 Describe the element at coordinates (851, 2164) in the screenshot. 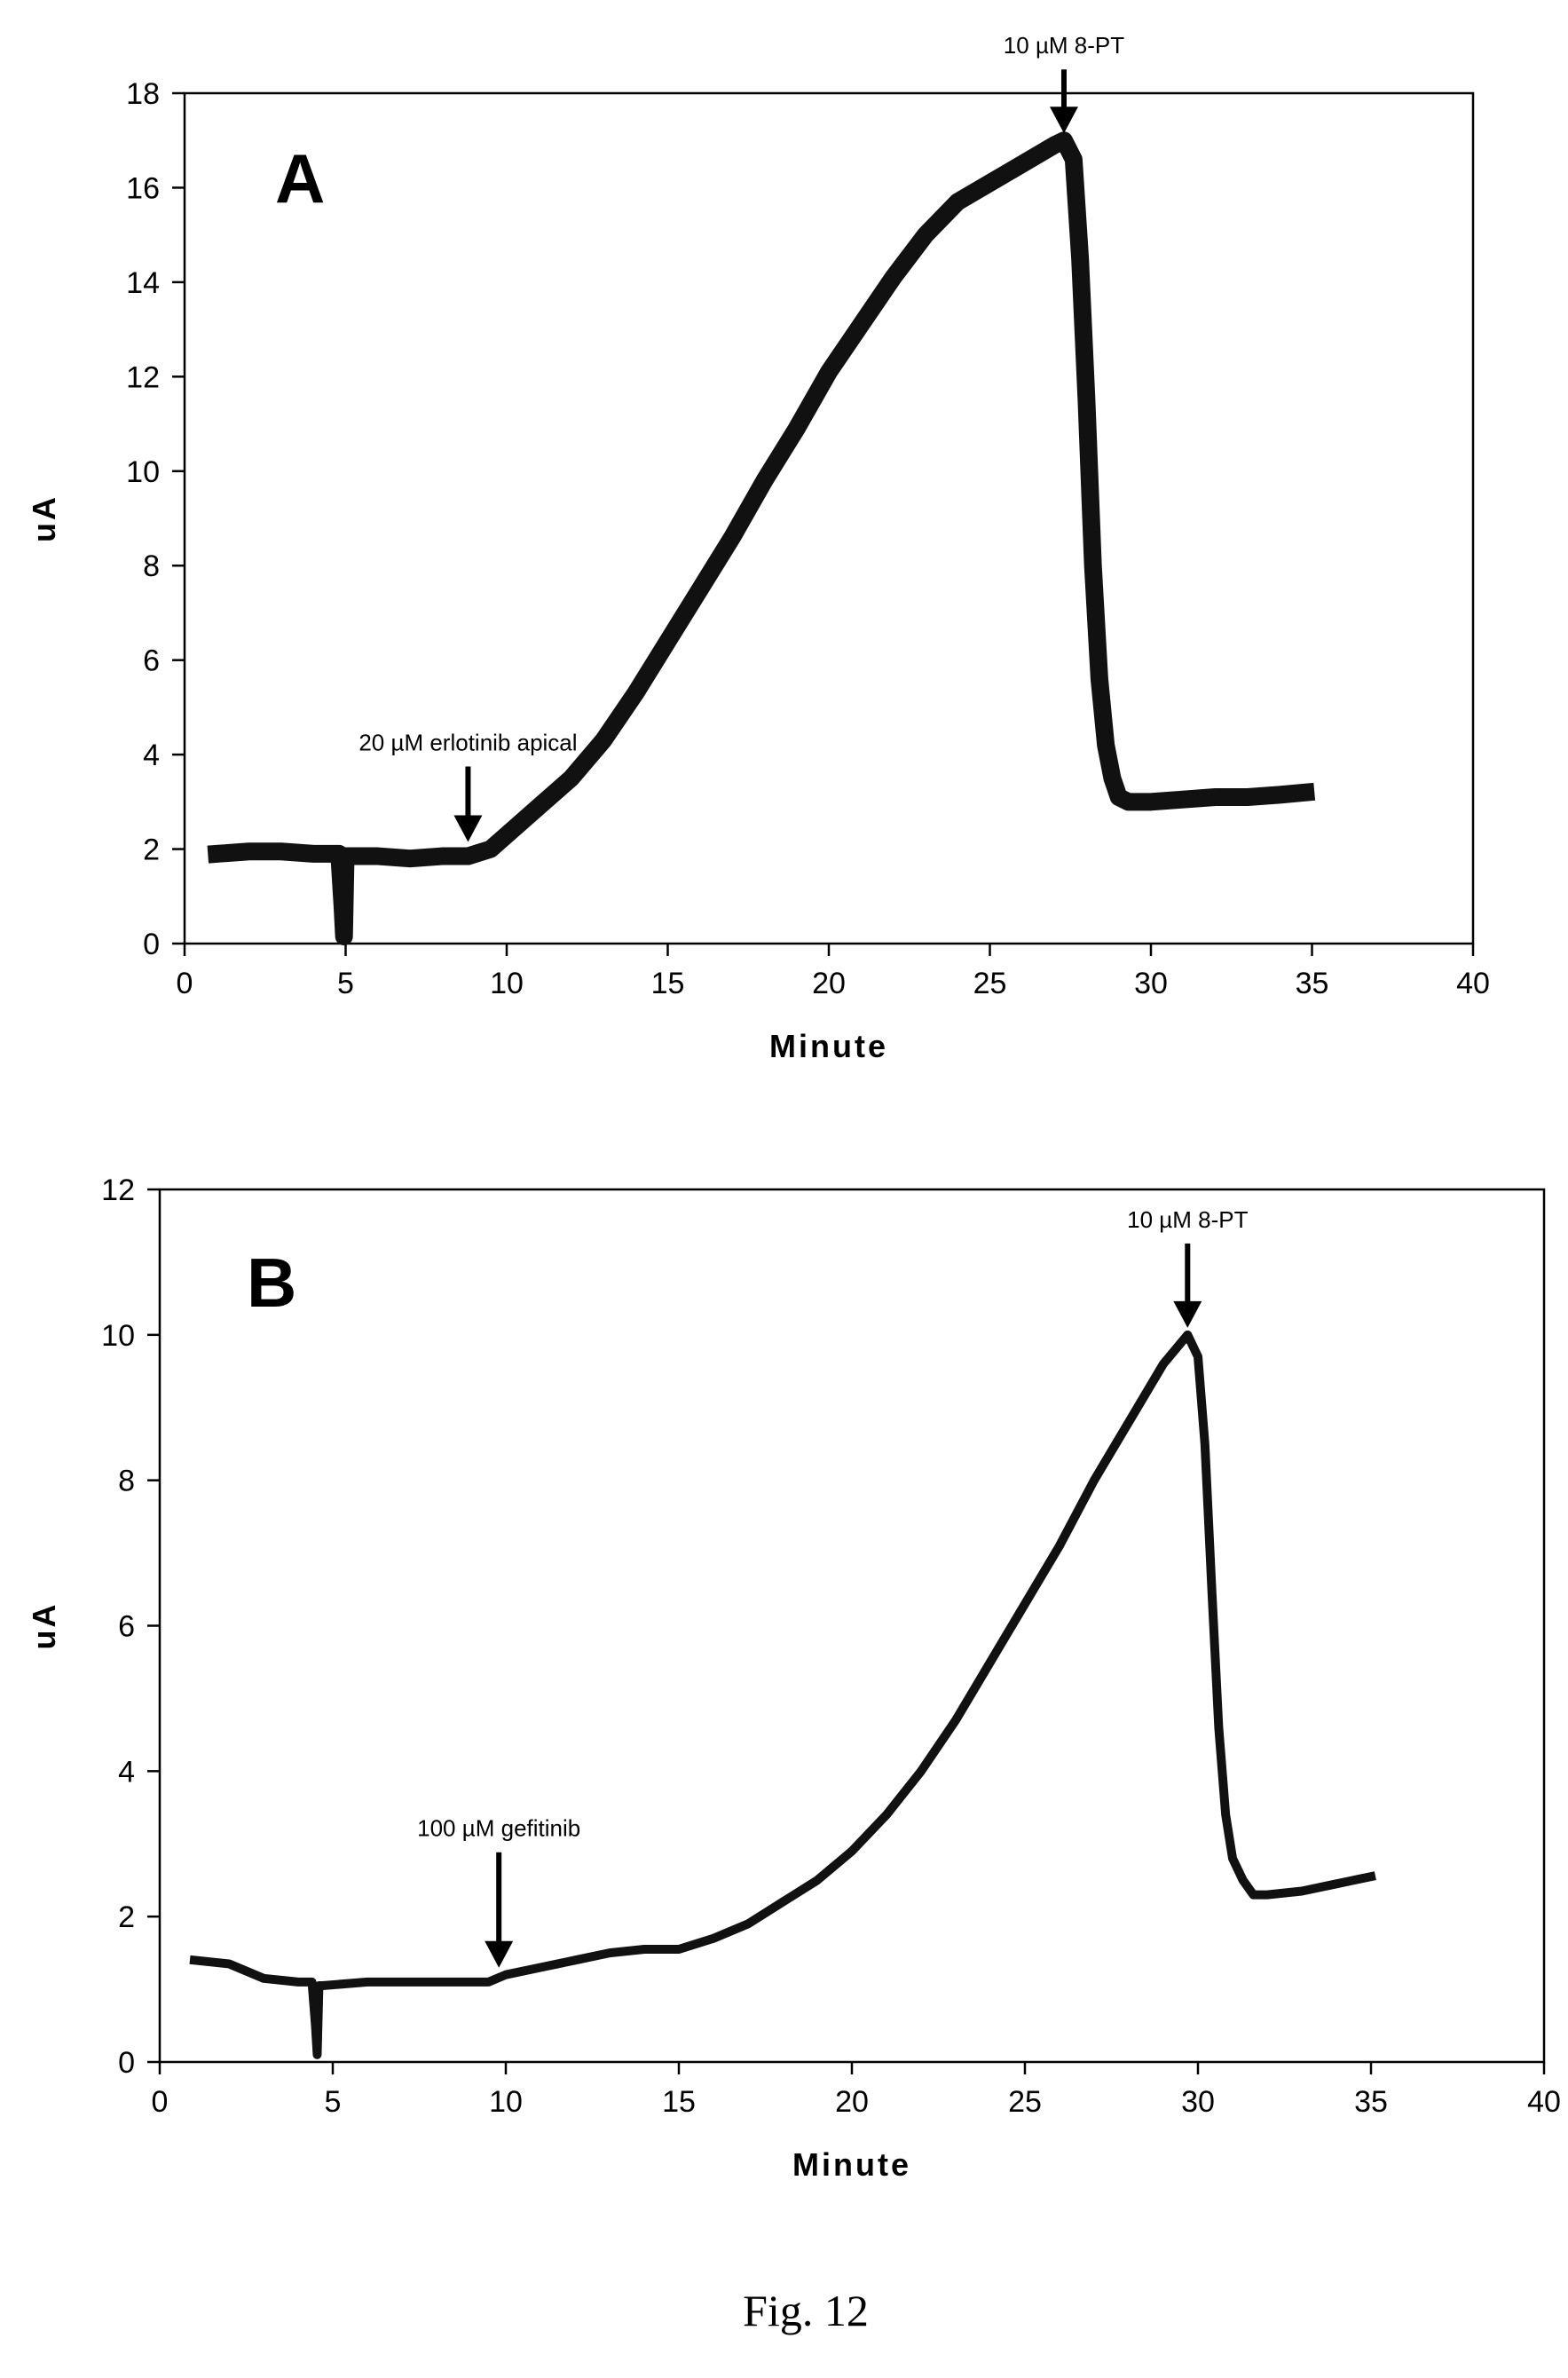

I see `x-axis-title-b: Minute` at that location.